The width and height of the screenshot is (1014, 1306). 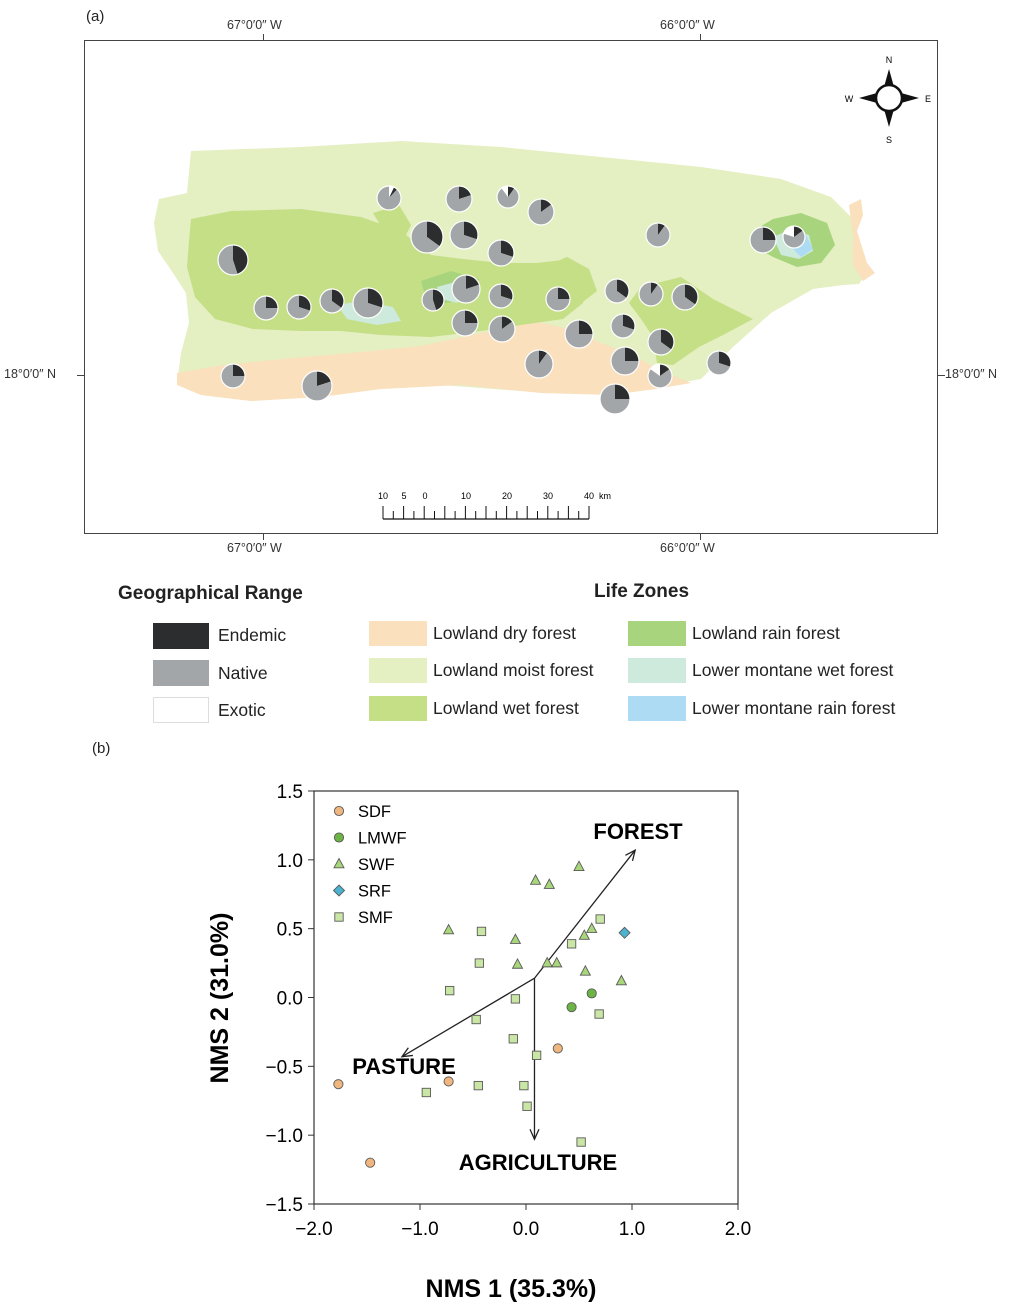 What do you see at coordinates (30, 374) in the screenshot?
I see `left-lat-label: 18°0′0″ N` at bounding box center [30, 374].